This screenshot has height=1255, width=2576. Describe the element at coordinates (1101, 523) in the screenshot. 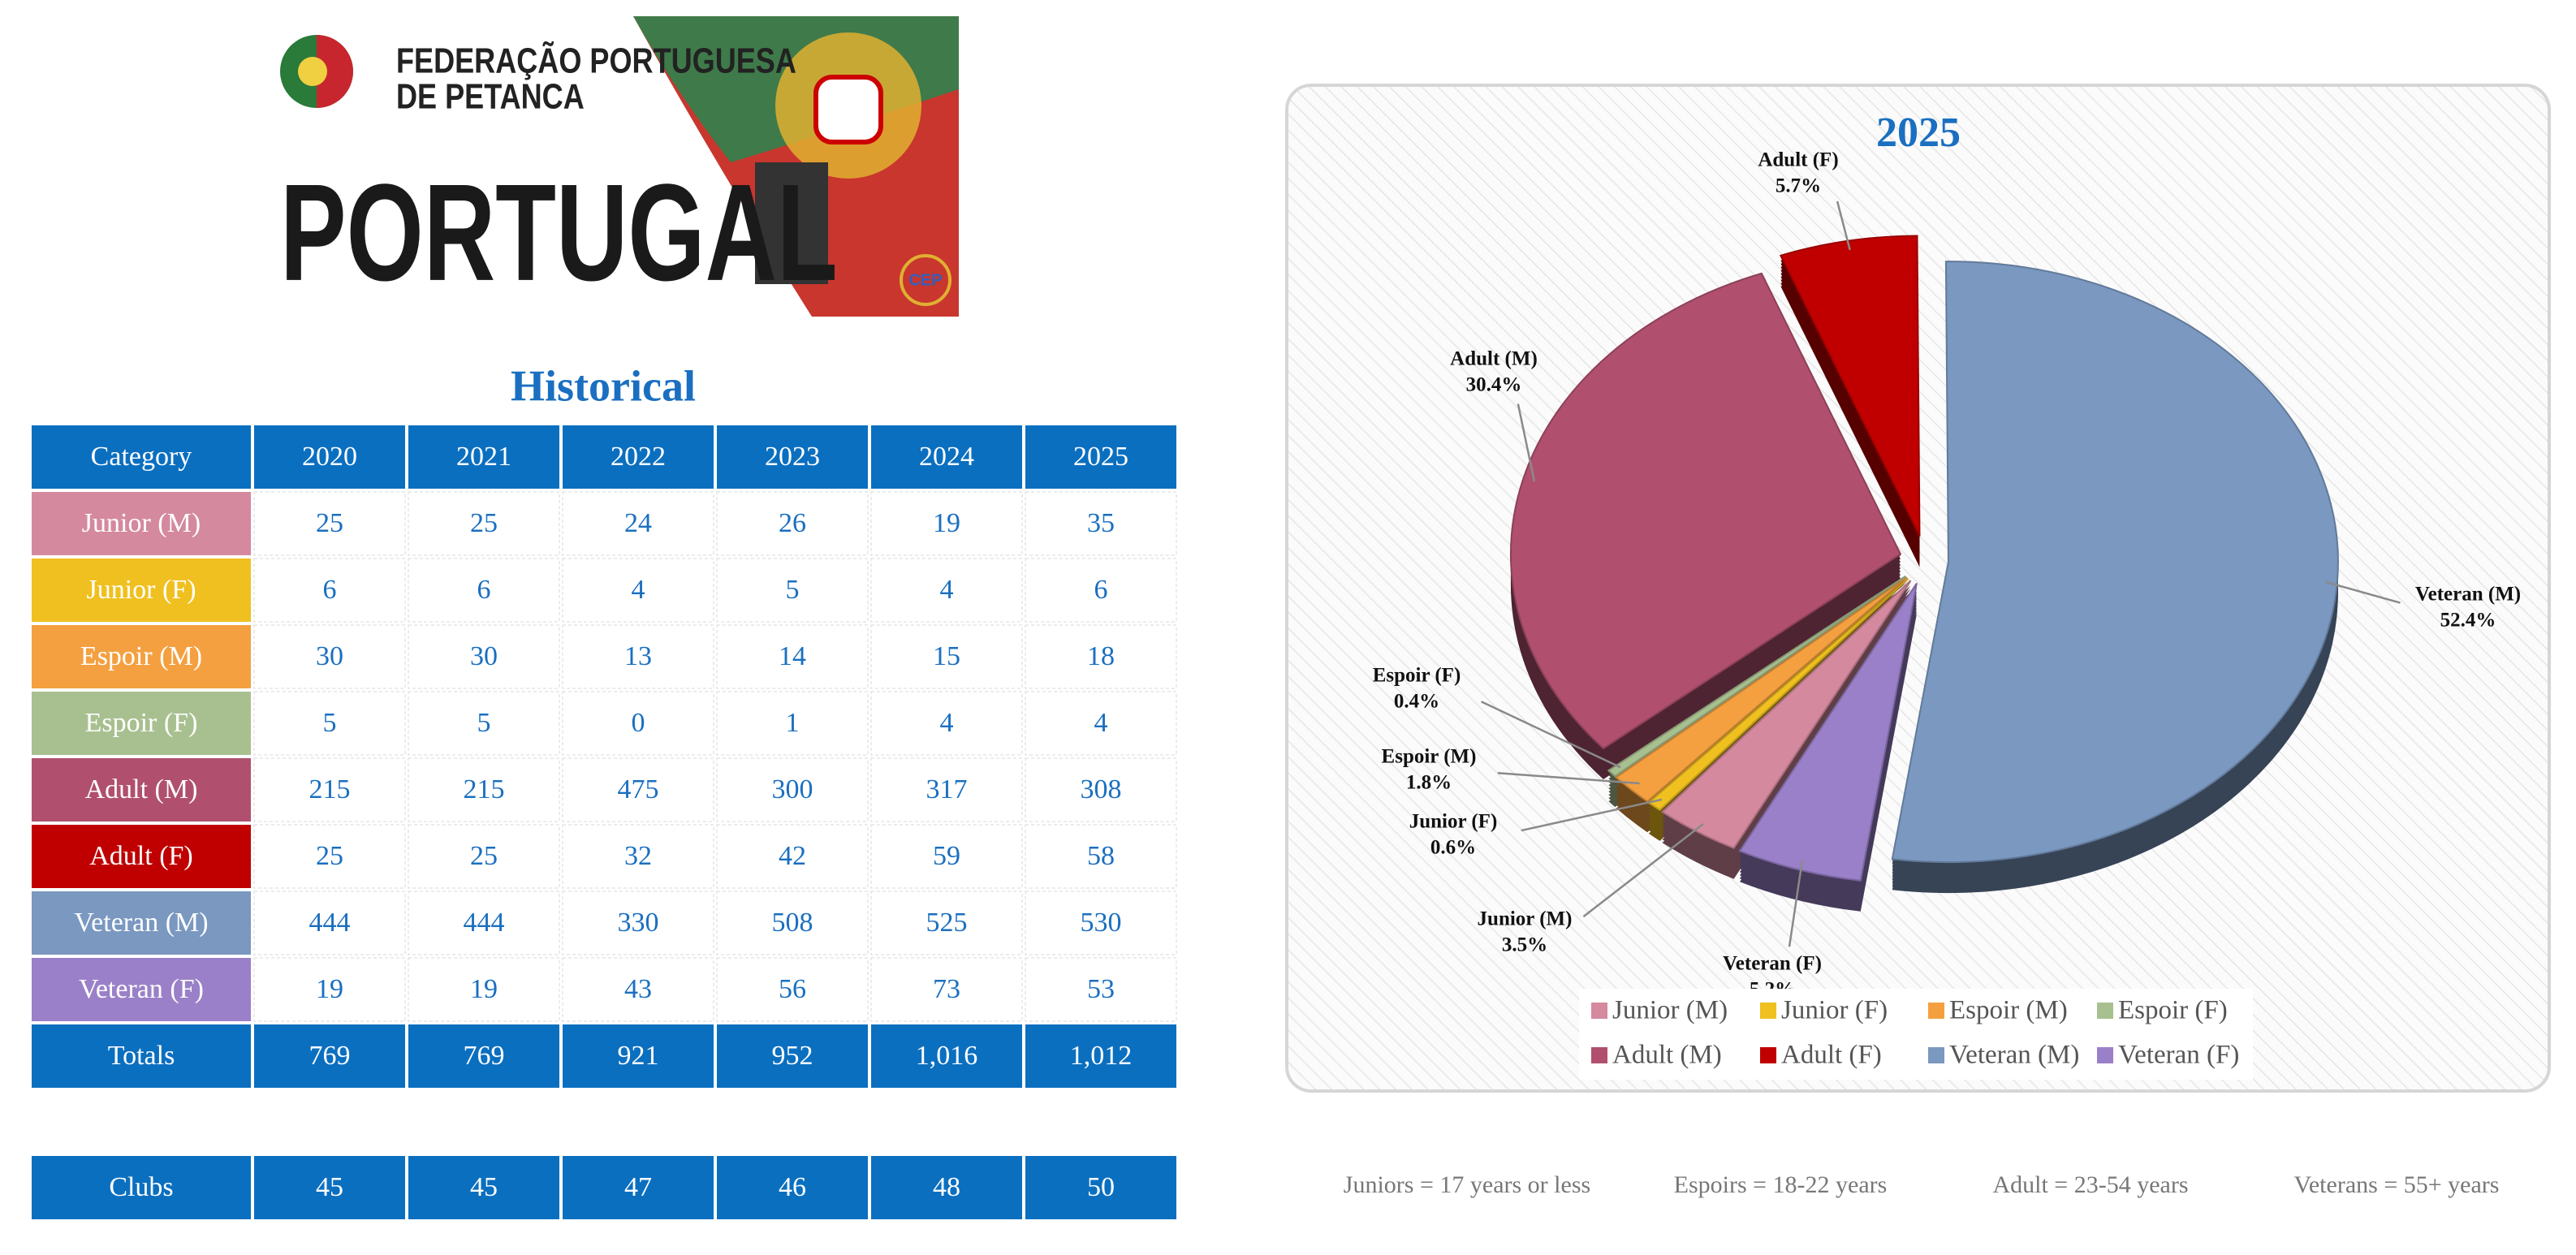

I see `table-cell-text: 35` at that location.